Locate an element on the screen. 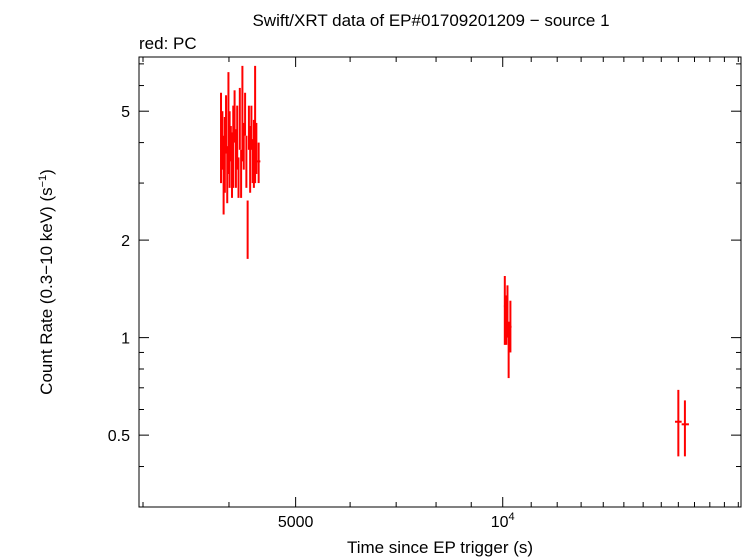 This screenshot has height=558, width=746. chart-subtitle: red: PC is located at coordinates (168, 43).